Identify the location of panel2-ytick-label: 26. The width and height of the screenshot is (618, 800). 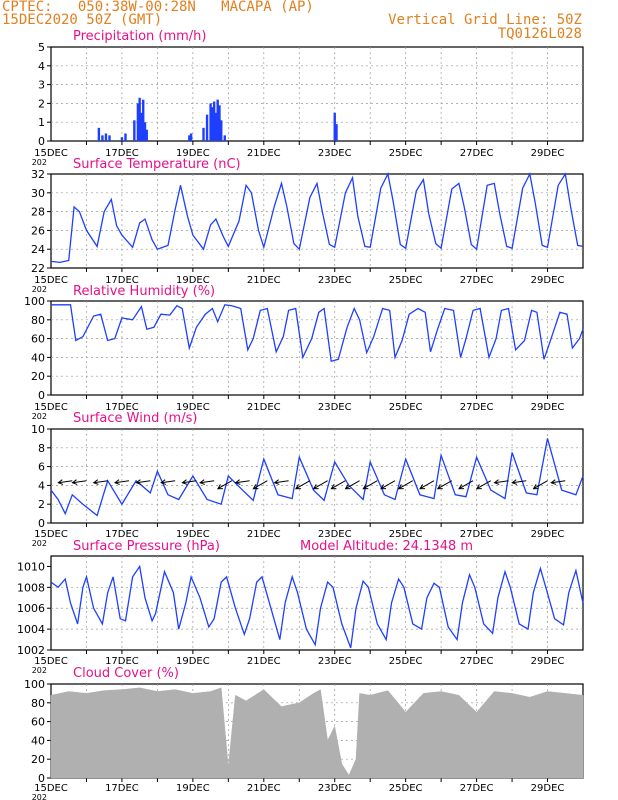
(38, 230).